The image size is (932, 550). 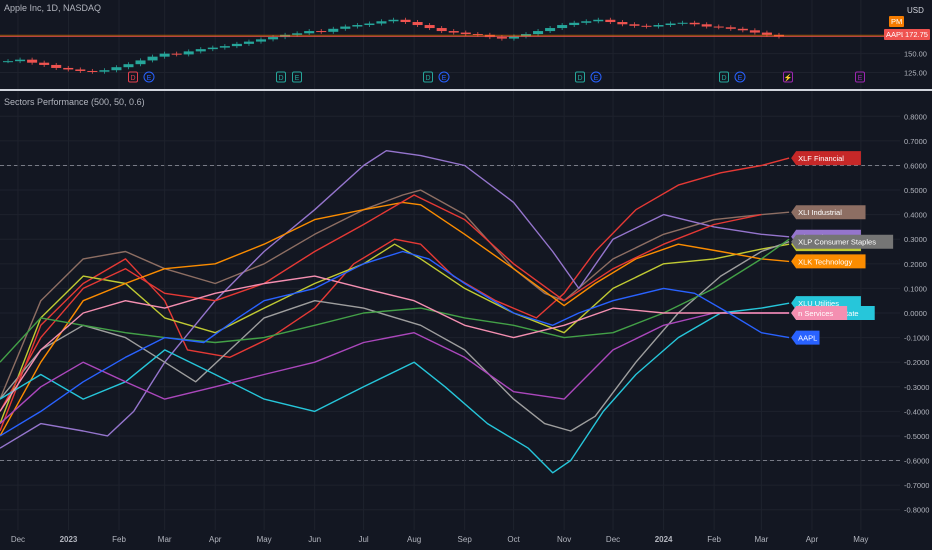 I want to click on end-label: XLF Financial, so click(x=826, y=158).